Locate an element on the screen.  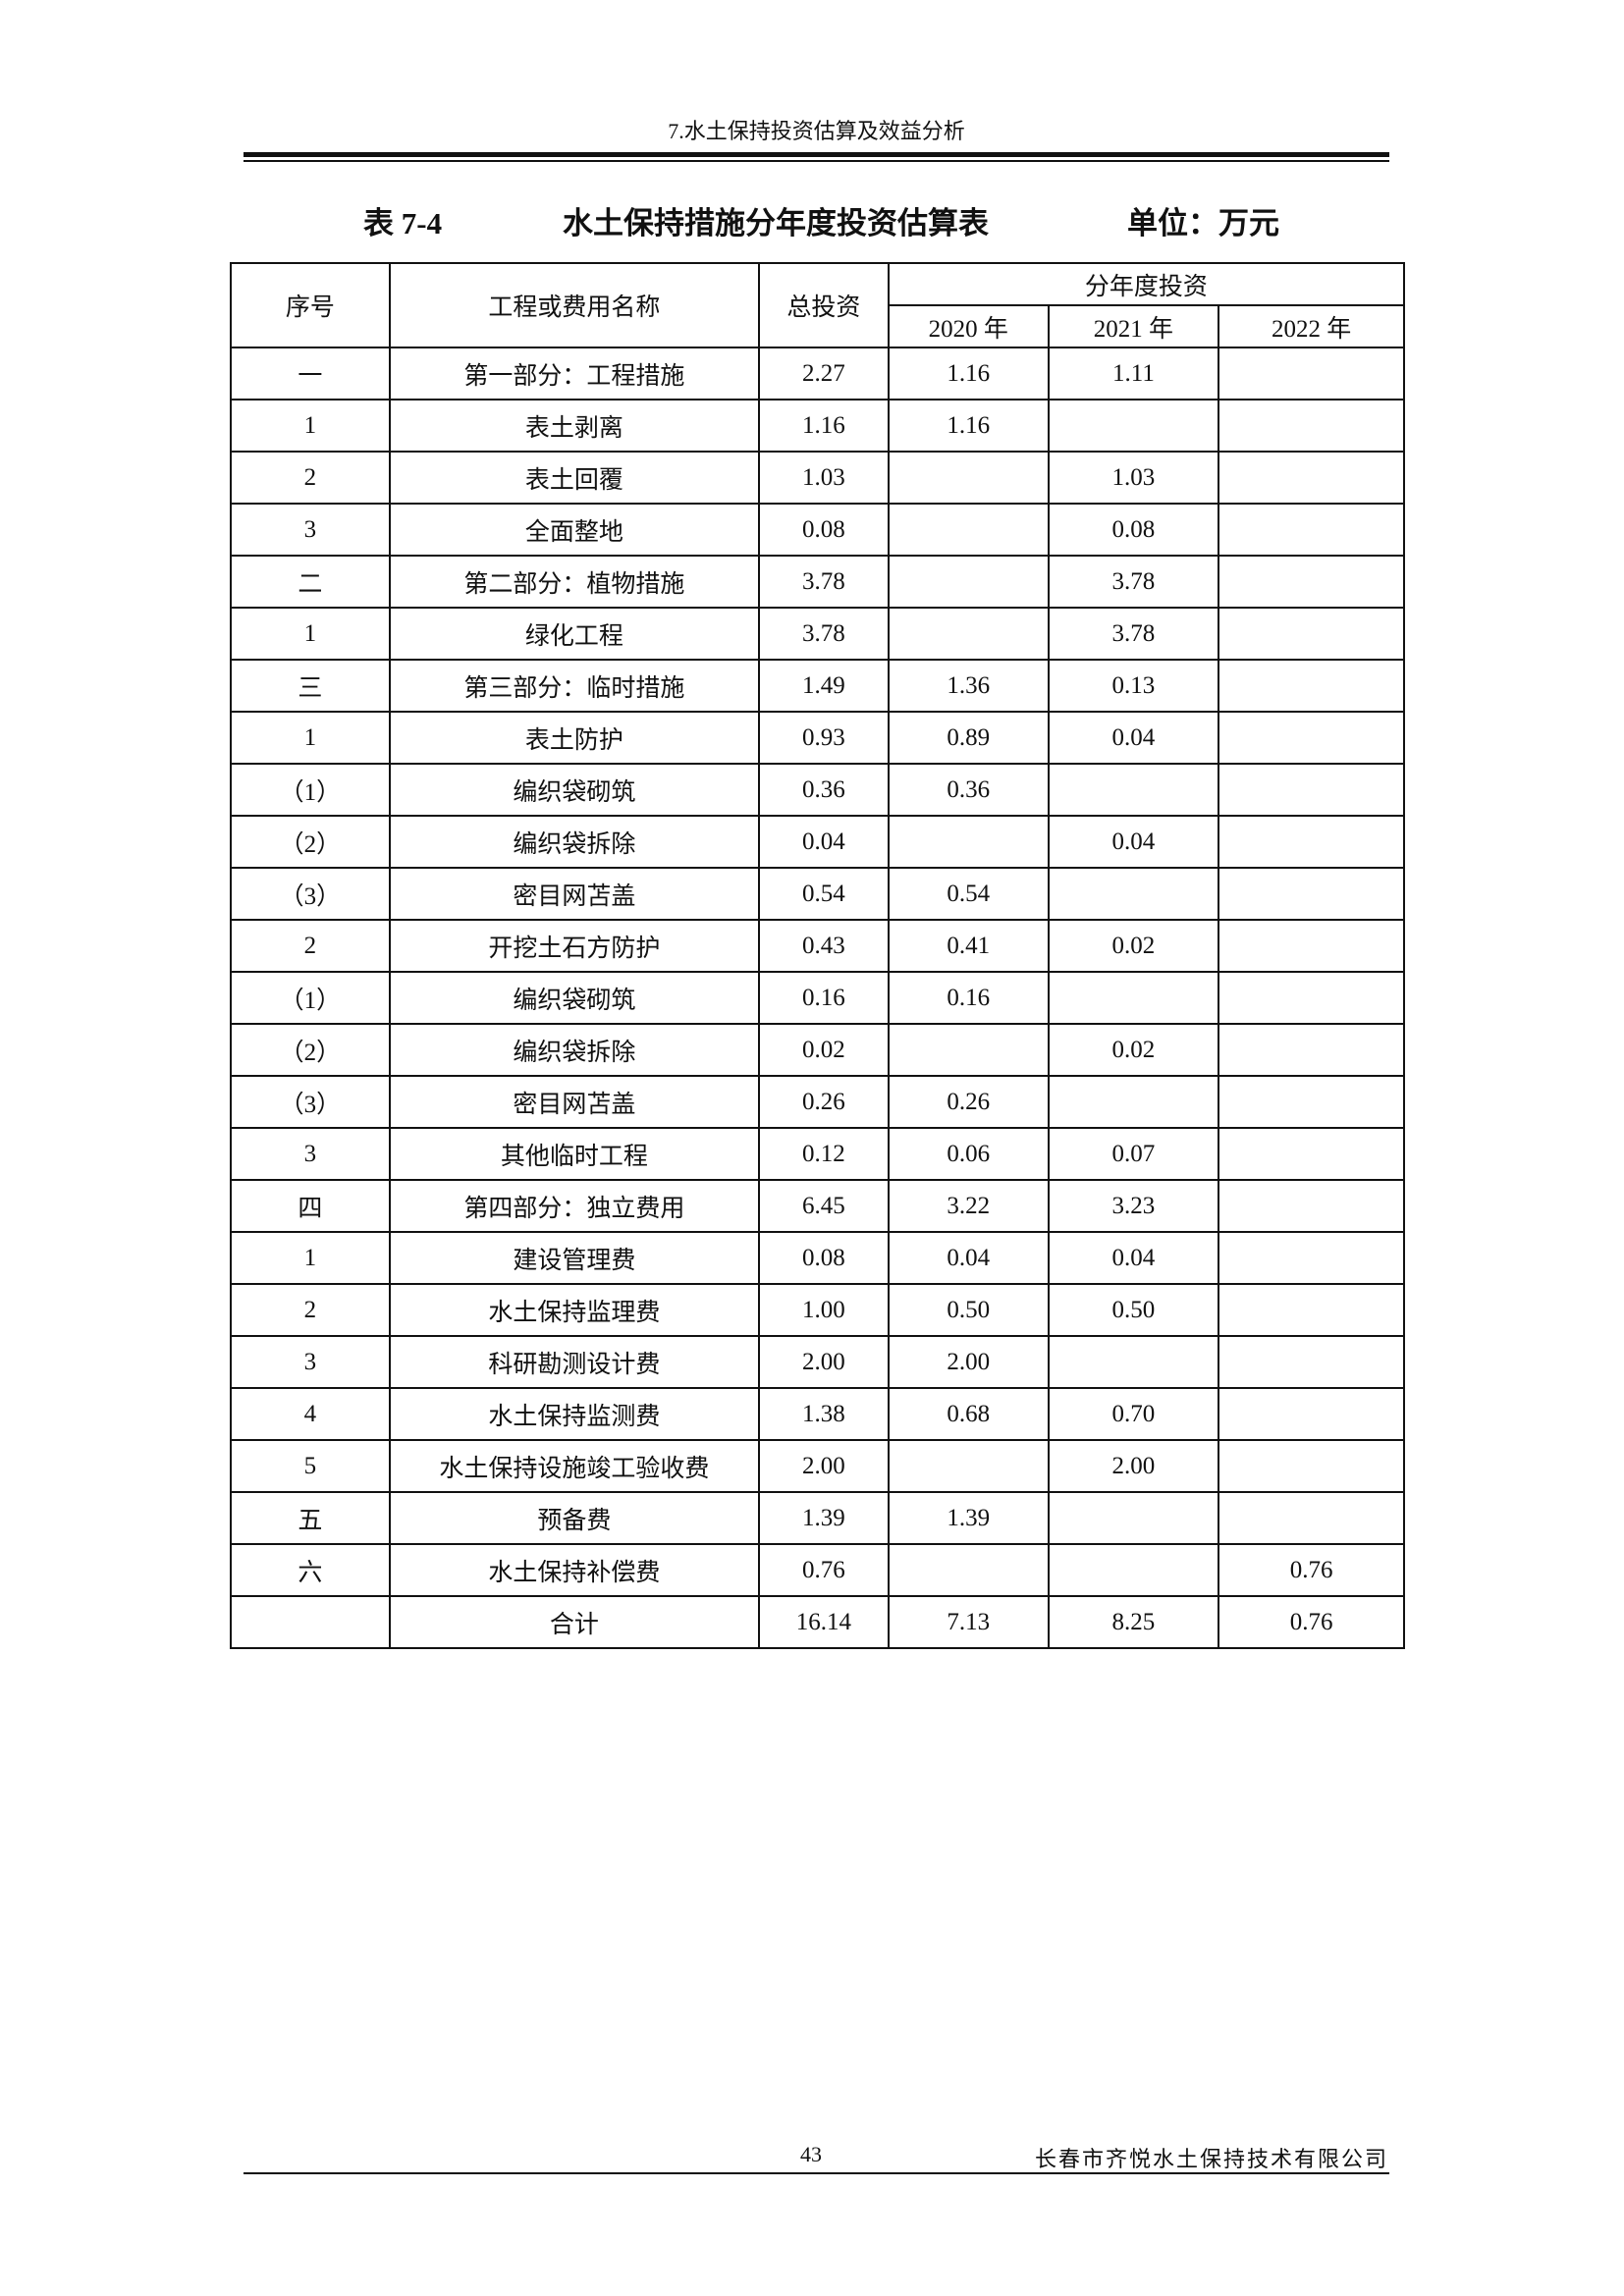
cell-total: 16.14 is located at coordinates (824, 1622).